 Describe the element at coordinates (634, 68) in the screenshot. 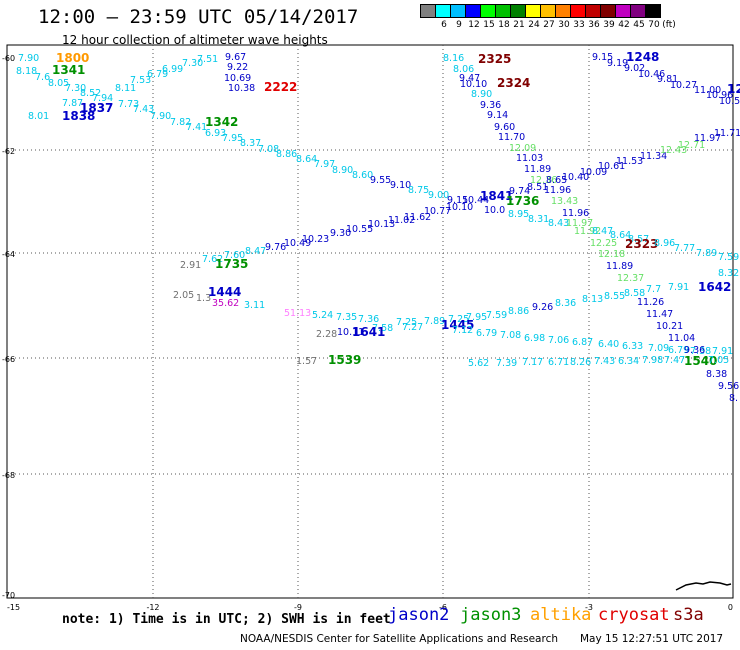

I see `wave-height-value: 9.02` at that location.